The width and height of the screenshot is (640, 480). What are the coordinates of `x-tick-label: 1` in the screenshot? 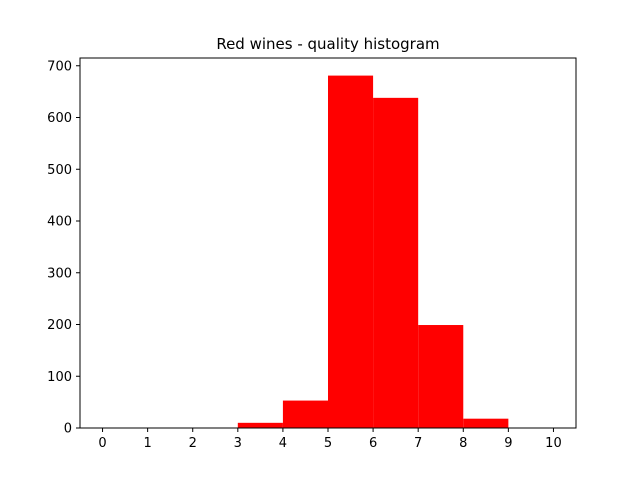 It's located at (147, 443).